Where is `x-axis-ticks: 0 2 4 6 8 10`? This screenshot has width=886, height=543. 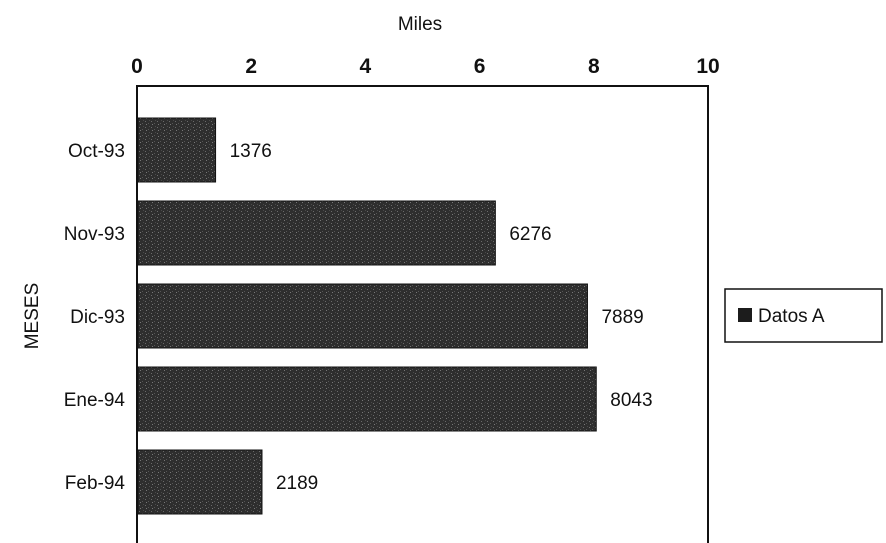
x-axis-ticks: 0 2 4 6 8 10 is located at coordinates (425, 66).